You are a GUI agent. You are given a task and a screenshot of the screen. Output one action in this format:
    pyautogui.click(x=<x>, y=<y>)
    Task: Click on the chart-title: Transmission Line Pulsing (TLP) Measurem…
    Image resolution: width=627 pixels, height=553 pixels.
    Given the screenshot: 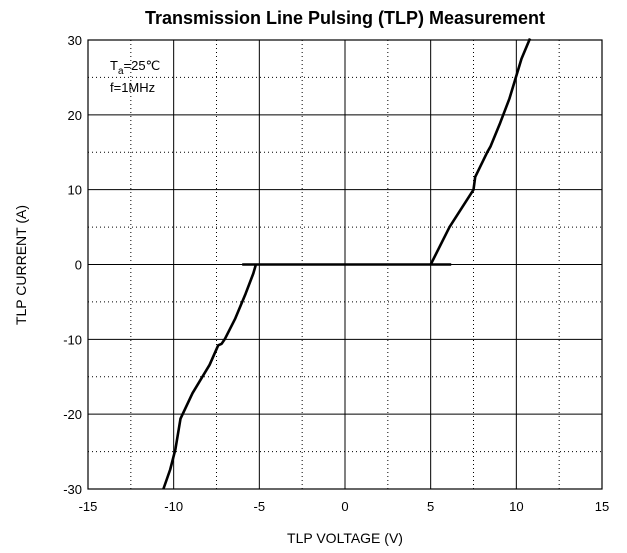 What is the action you would take?
    pyautogui.click(x=345, y=18)
    